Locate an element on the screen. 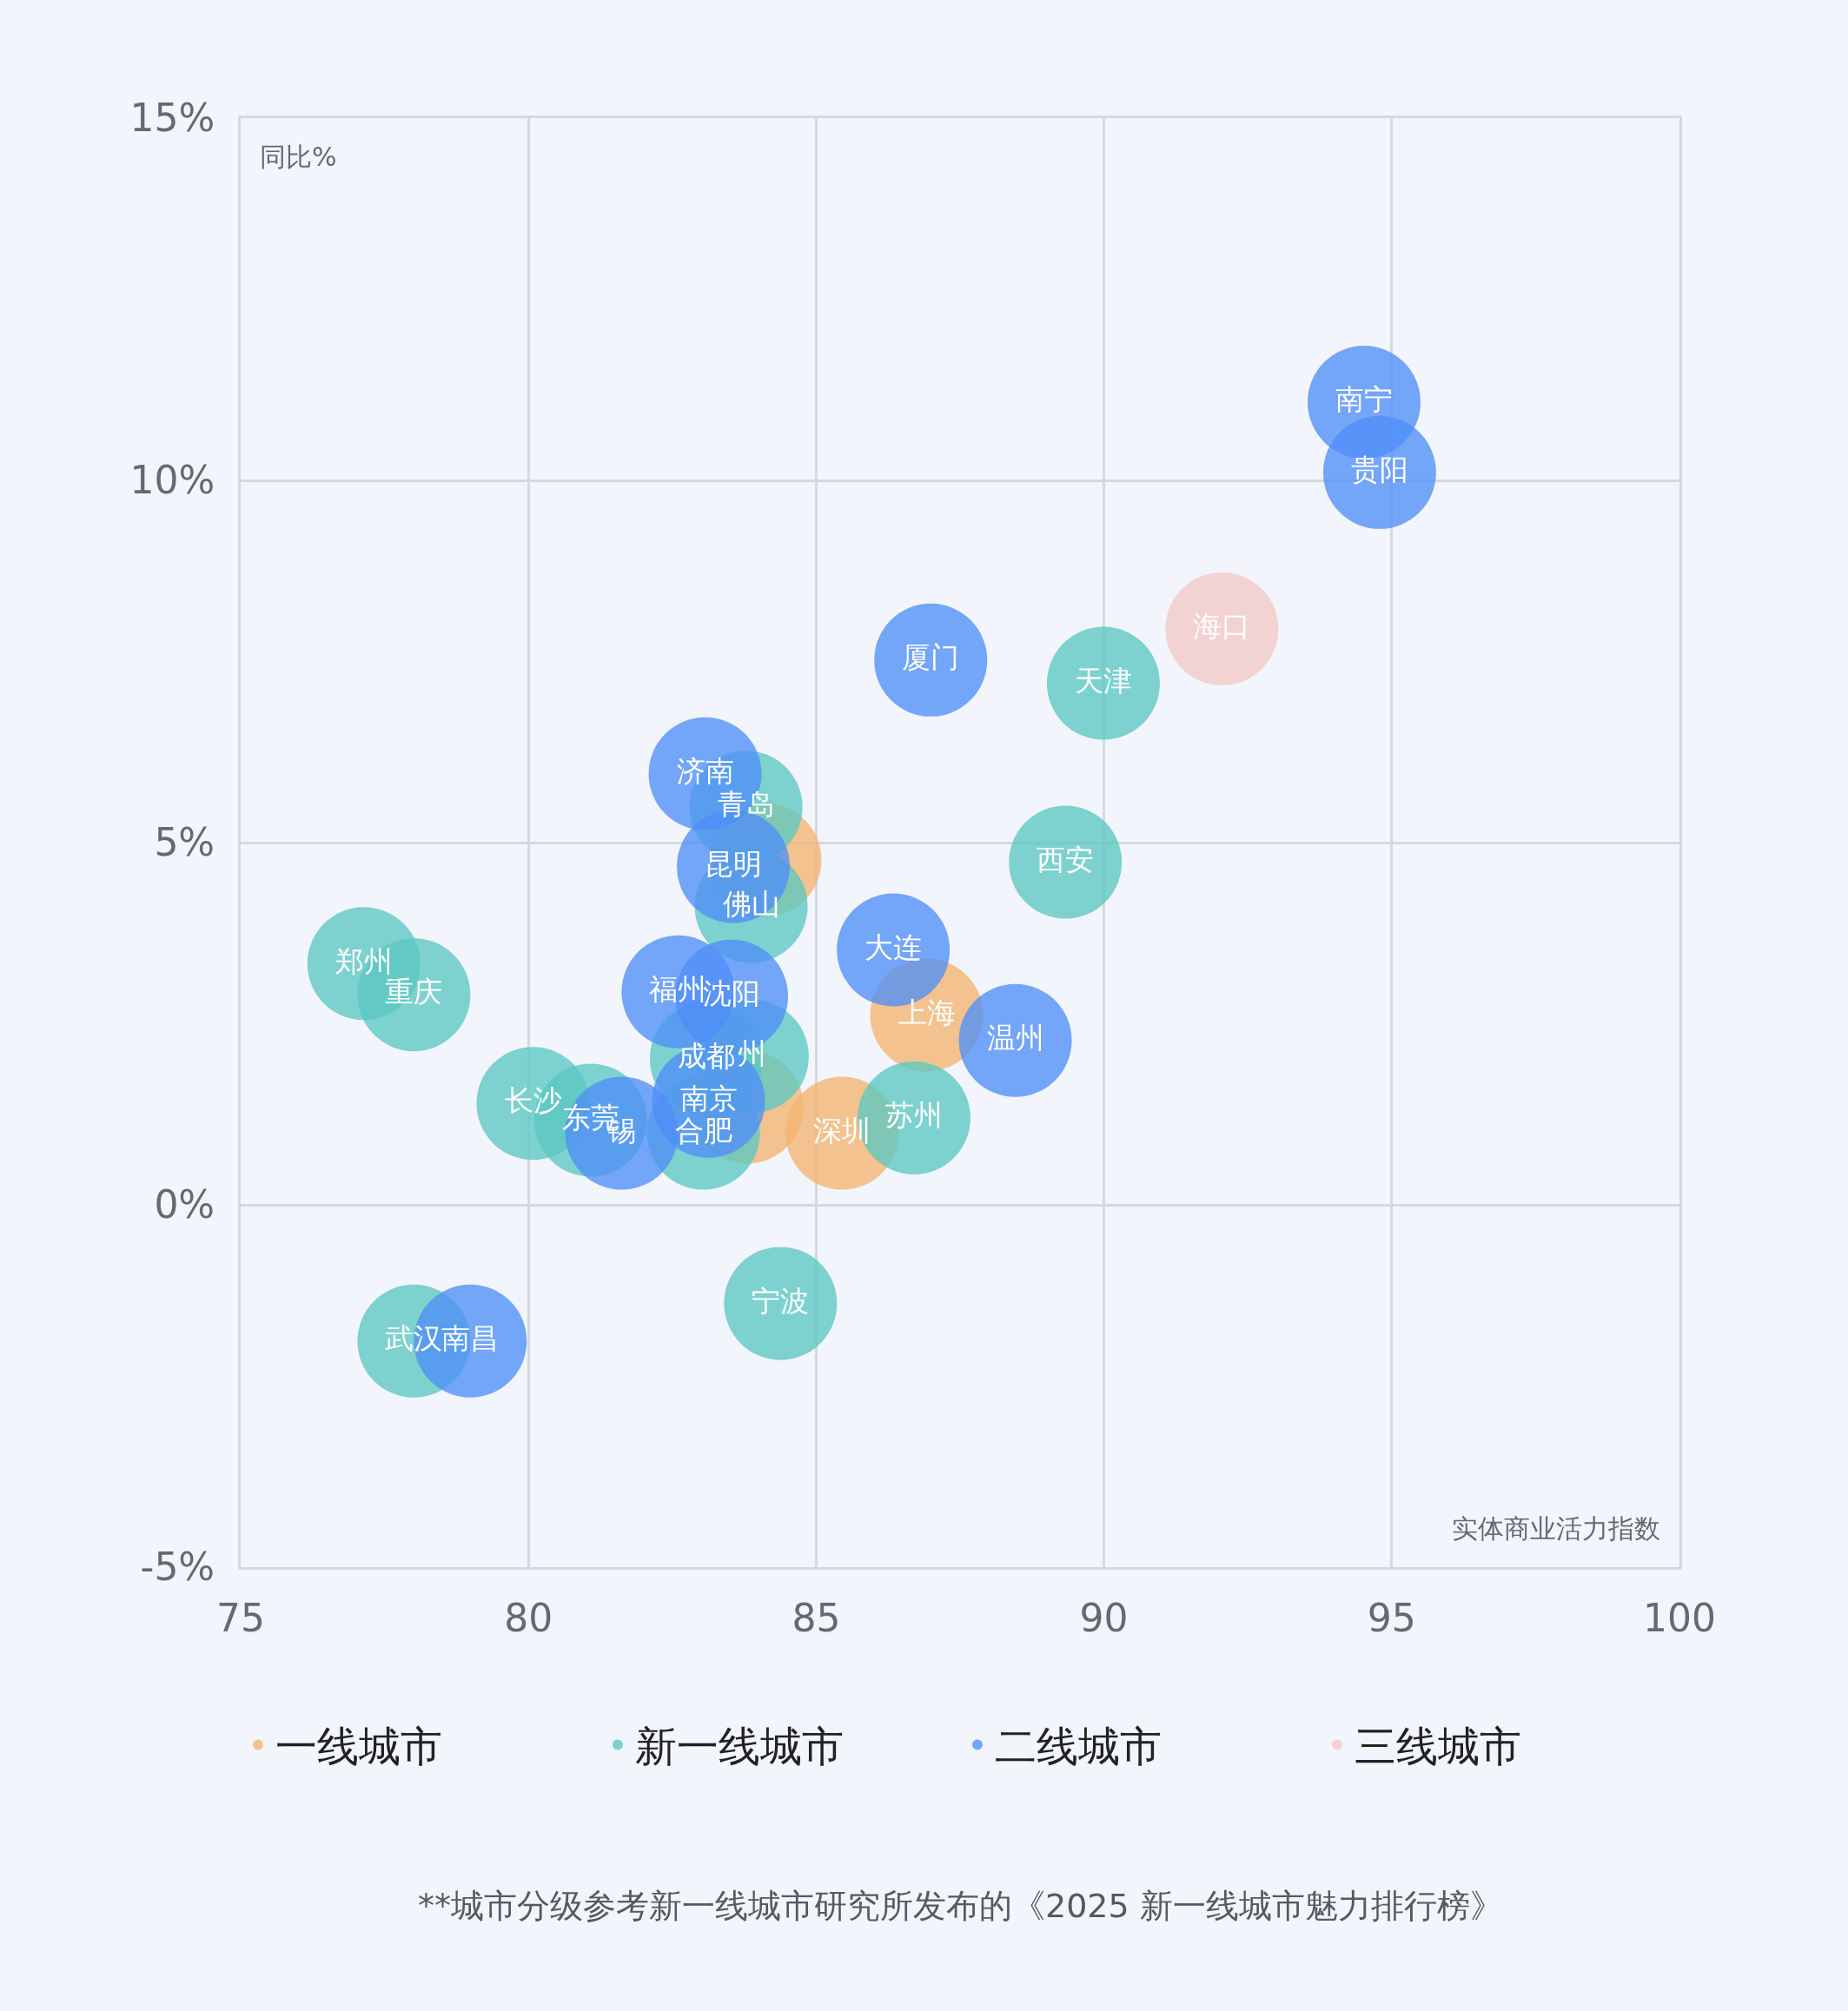 Image resolution: width=1848 pixels, height=2011 pixels. data-label: 西安 is located at coordinates (1066, 859).